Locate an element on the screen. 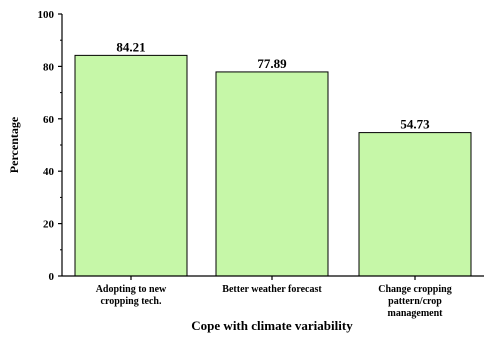 The height and width of the screenshot is (343, 484). x-tick-label: management is located at coordinates (416, 313).